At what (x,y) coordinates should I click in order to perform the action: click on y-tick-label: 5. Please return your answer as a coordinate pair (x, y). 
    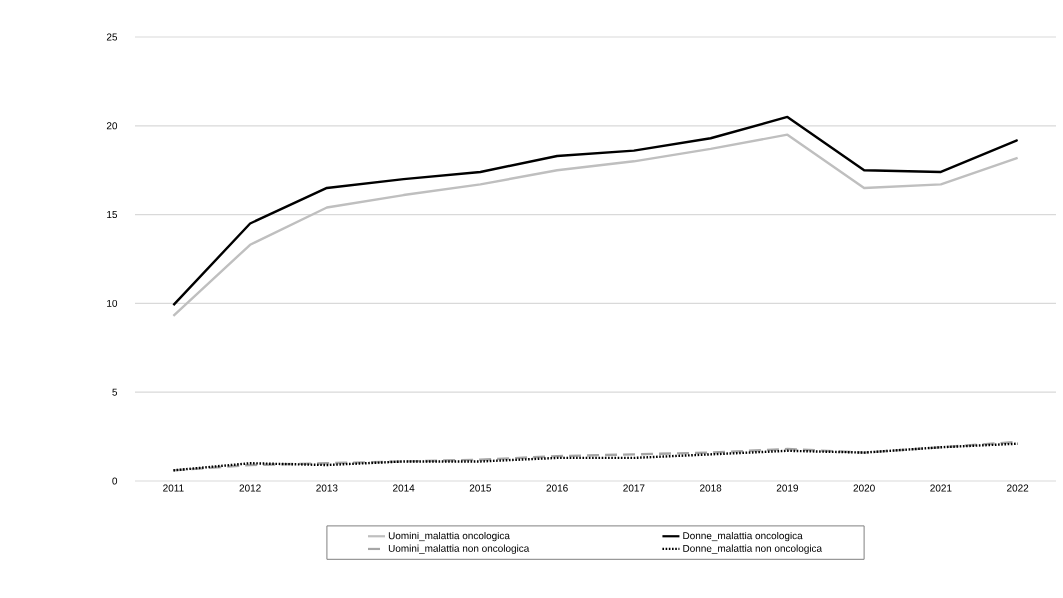
    Looking at the image, I should click on (115, 392).